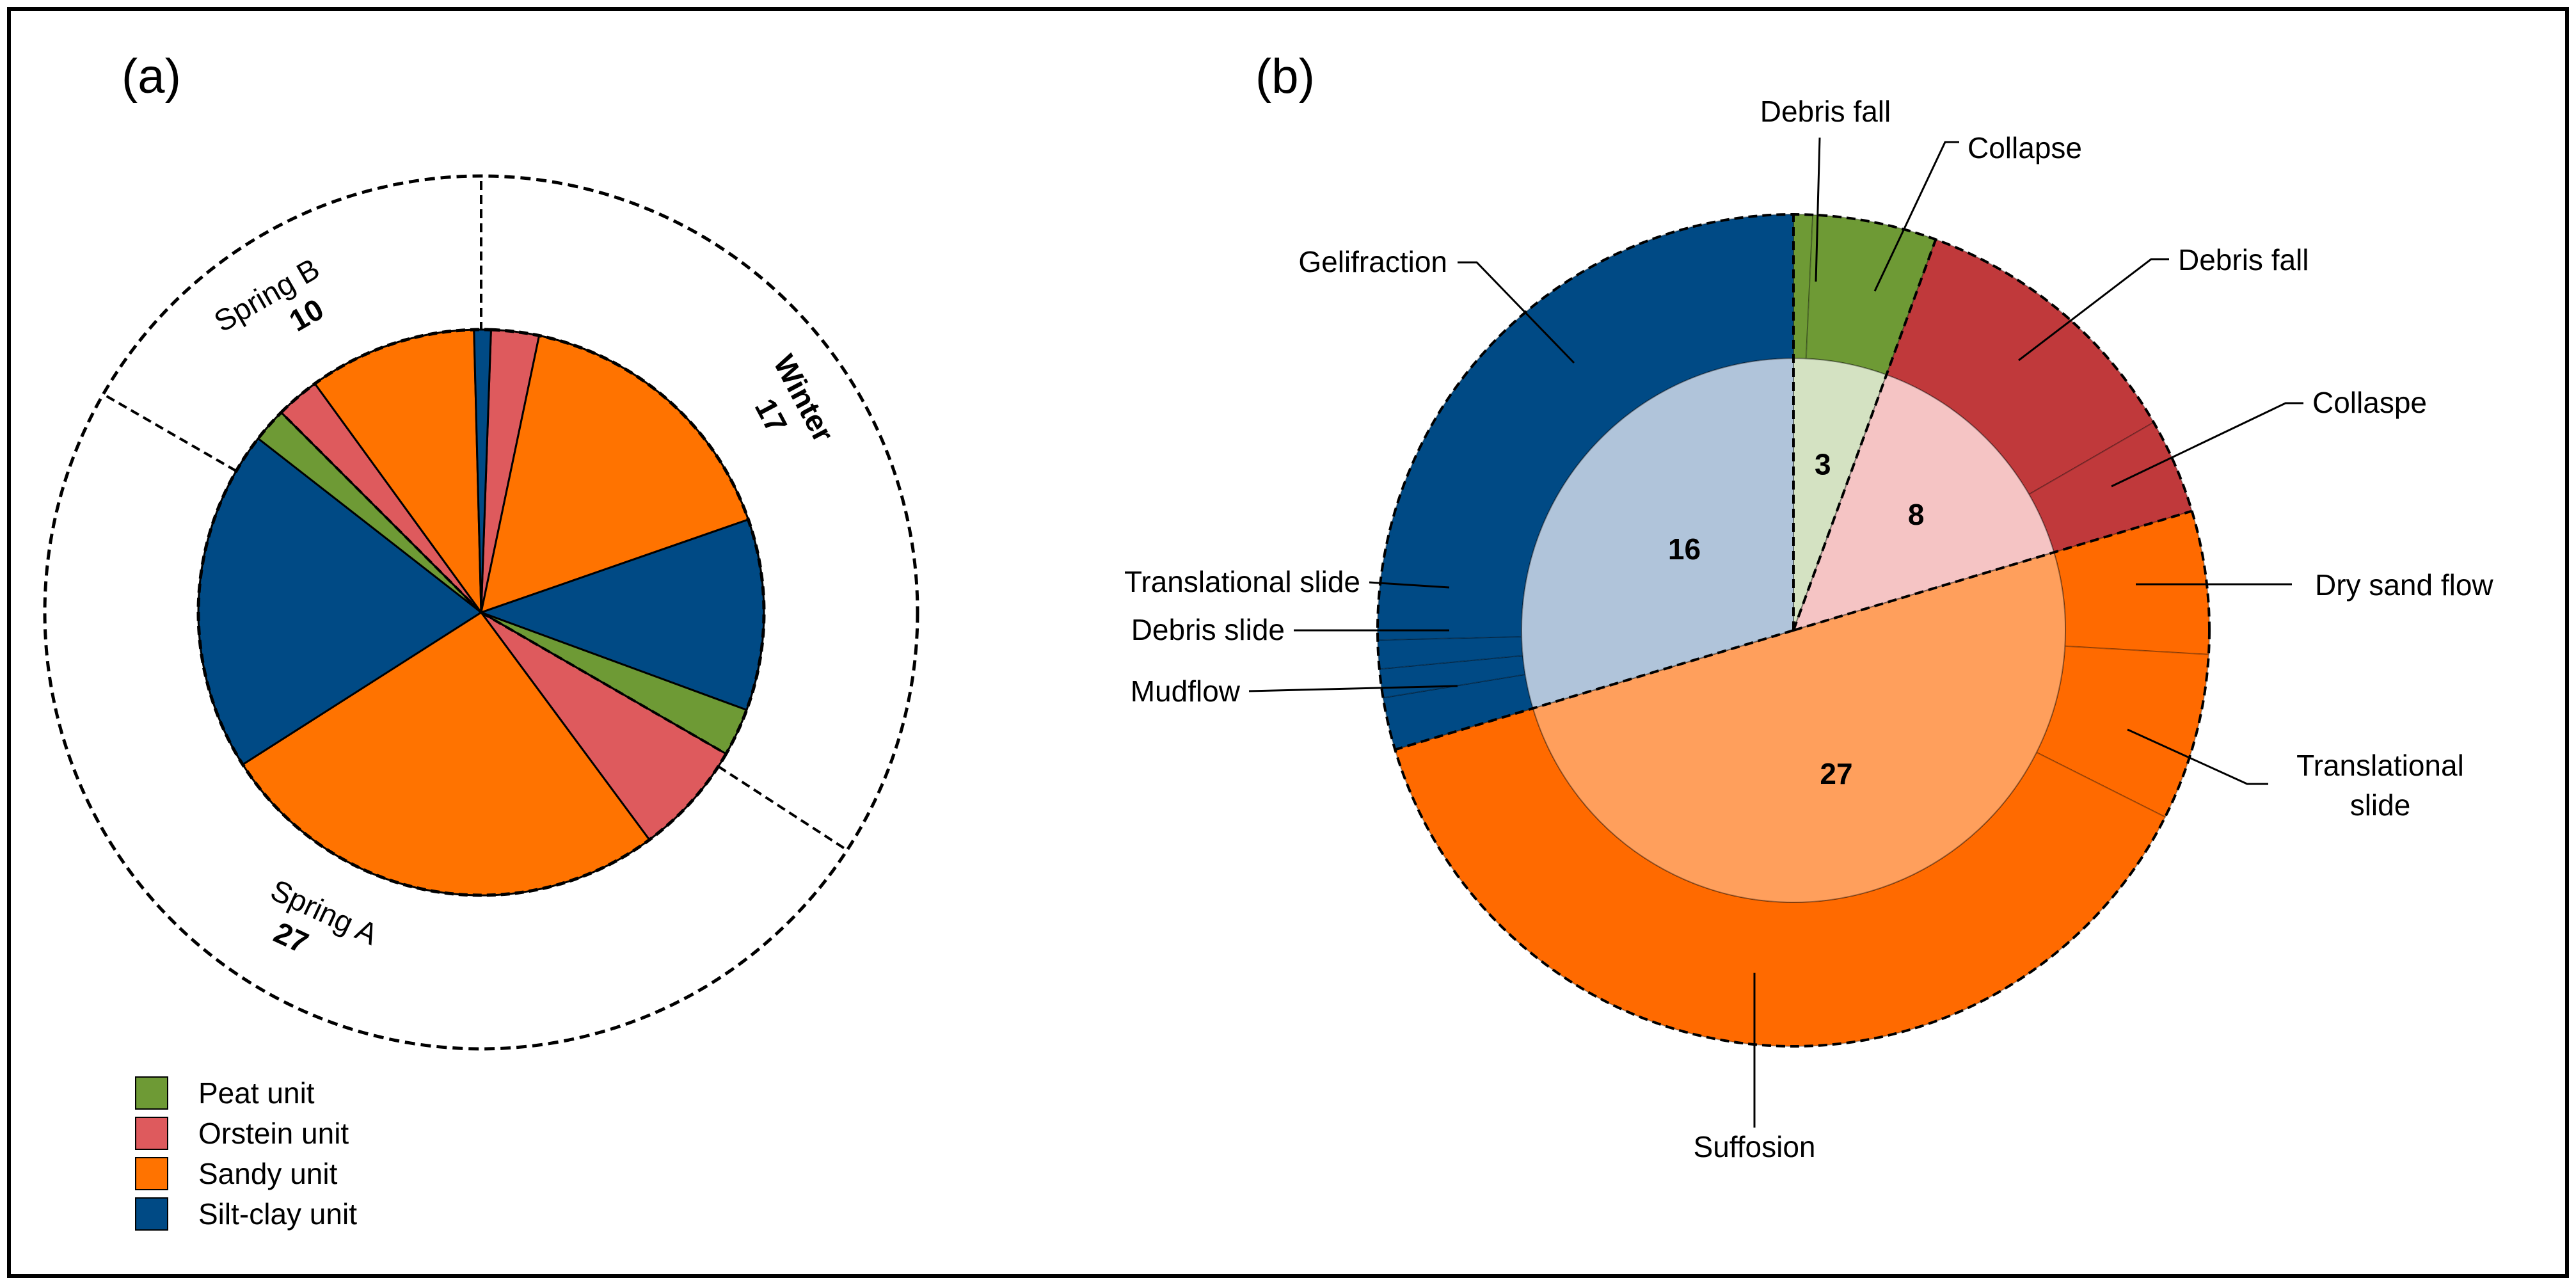 This screenshot has height=1285, width=2576. I want to click on legend-label: Sandy unit, so click(268, 1173).